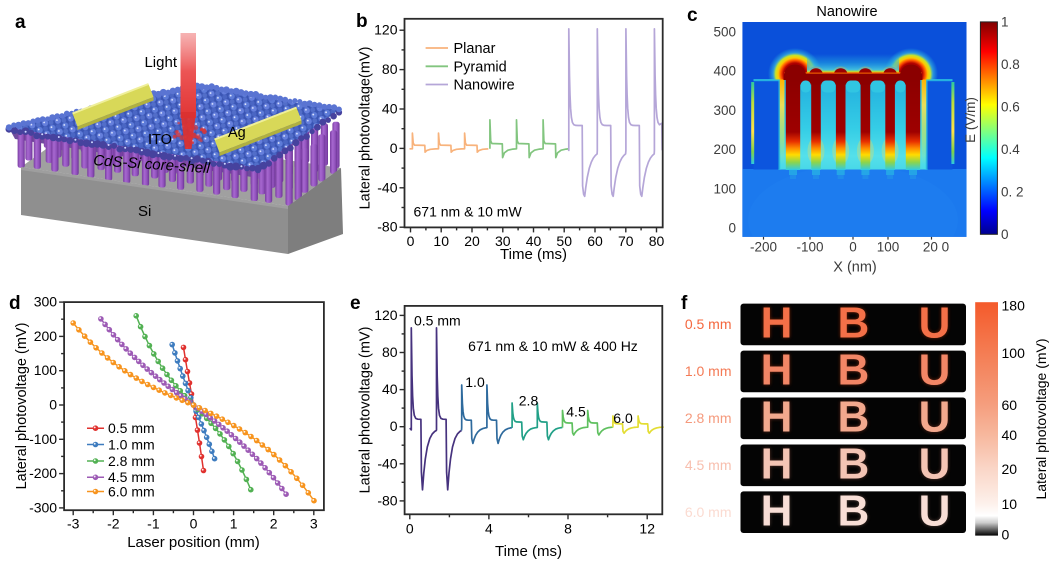  Describe the element at coordinates (970, 120) in the screenshot. I see `svg-text: E (V/m)` at that location.